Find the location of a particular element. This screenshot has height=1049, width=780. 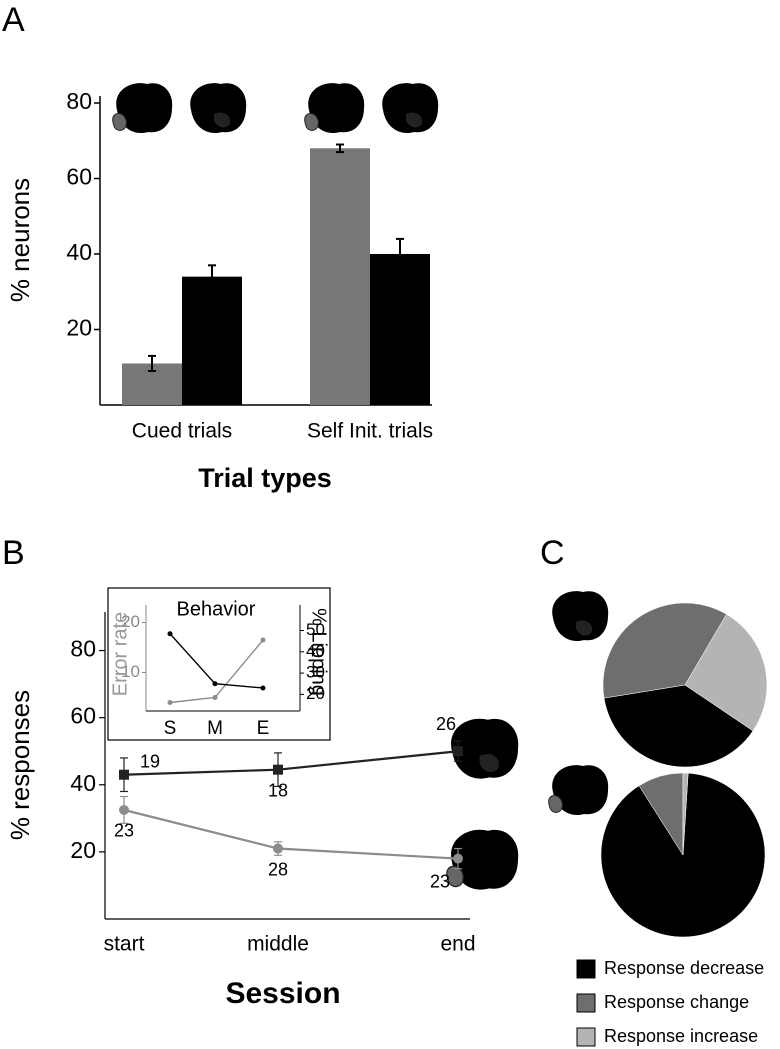

y2-tick-label: 30 is located at coordinates (315, 672).